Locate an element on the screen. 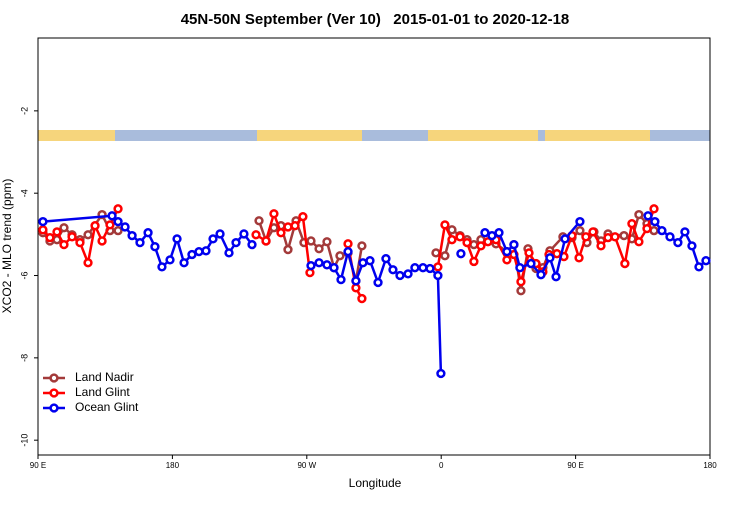  ocean-band is located at coordinates (374, 135).